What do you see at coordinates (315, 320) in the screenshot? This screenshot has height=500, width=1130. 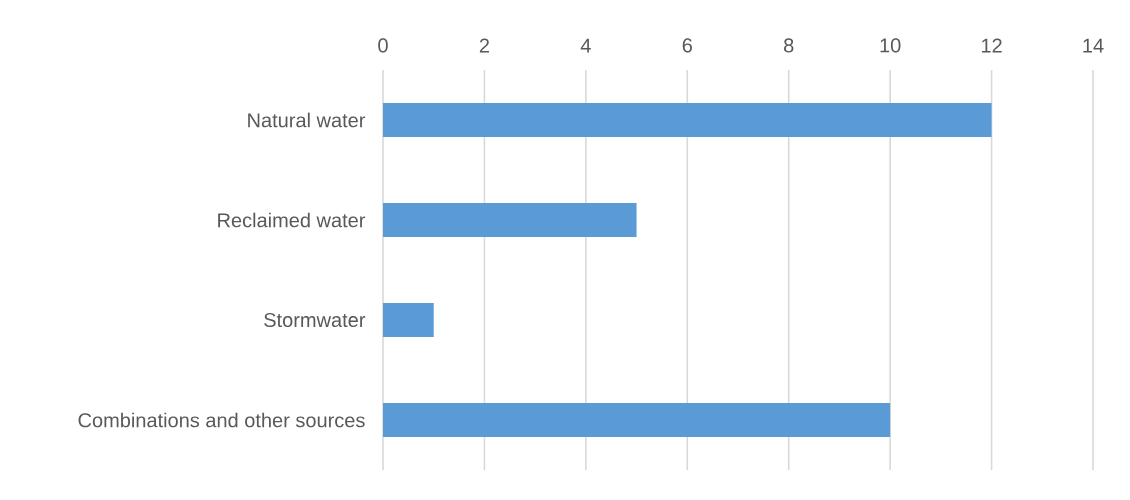 I see `y-tick-label: Stormwater` at bounding box center [315, 320].